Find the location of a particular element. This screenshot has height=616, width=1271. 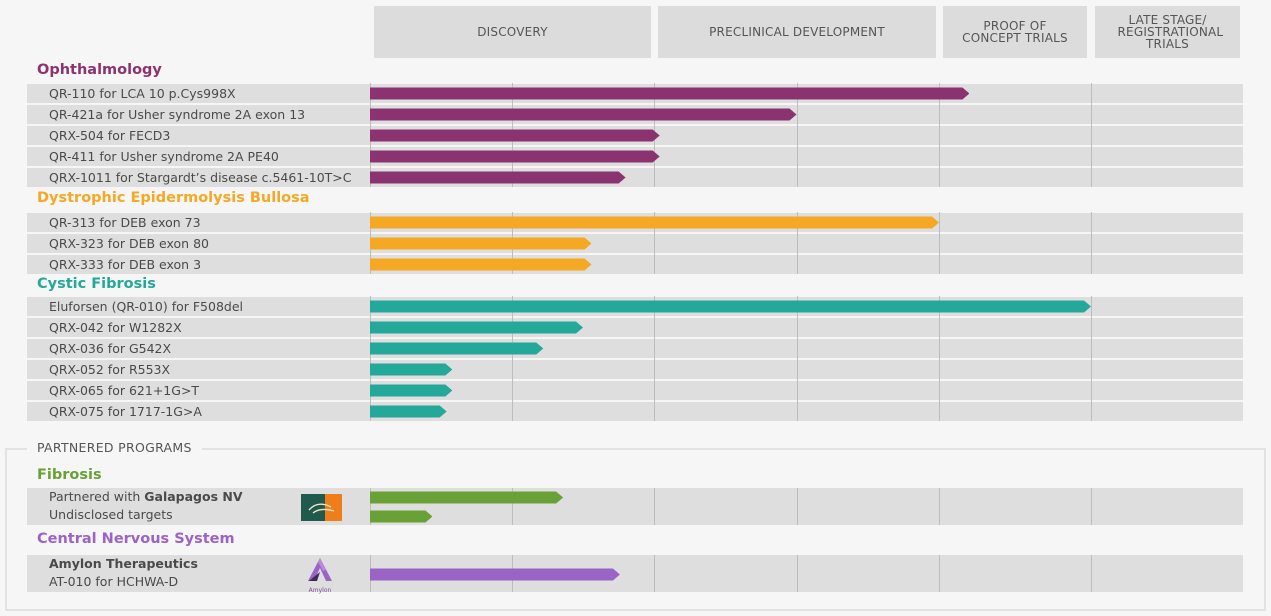

phase-header-discovery: DISCOVERY is located at coordinates (512, 32).